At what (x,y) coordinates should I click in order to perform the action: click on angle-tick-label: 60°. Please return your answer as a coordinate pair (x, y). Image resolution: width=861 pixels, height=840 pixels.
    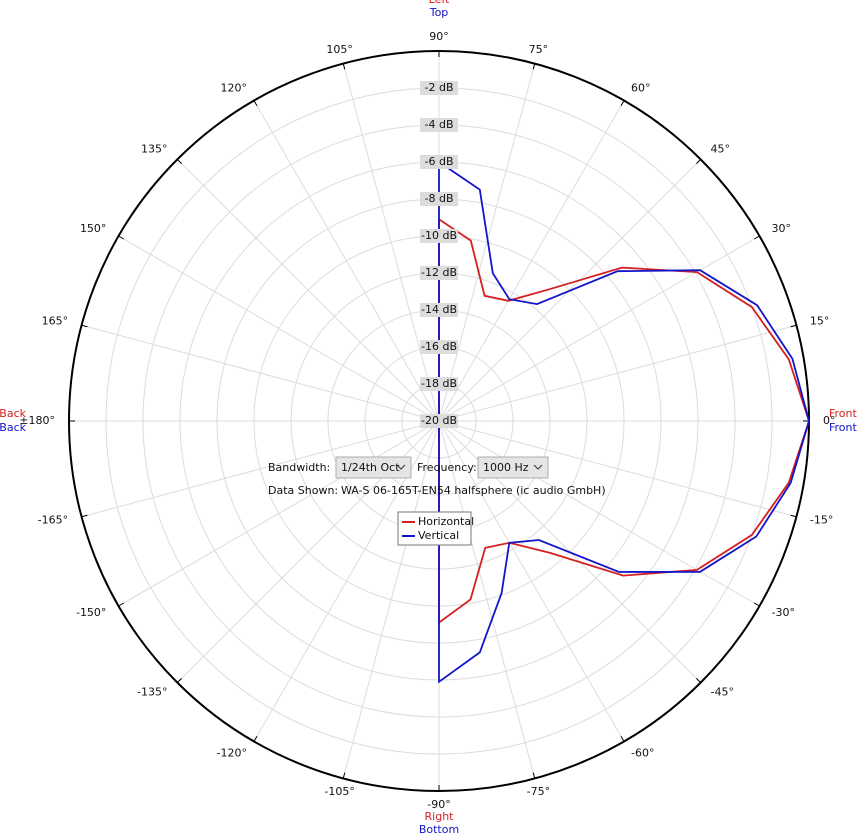
    Looking at the image, I should click on (641, 87).